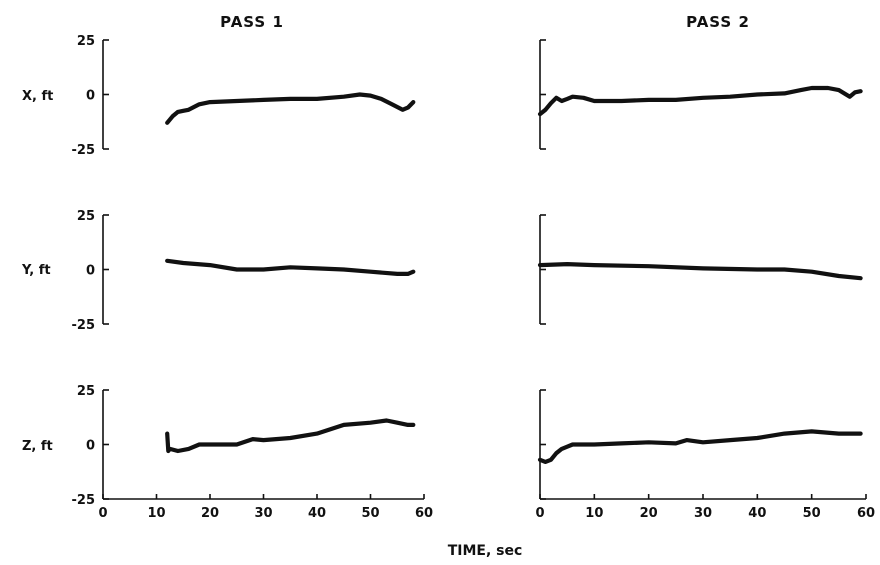 The width and height of the screenshot is (880, 565). What do you see at coordinates (317, 513) in the screenshot?
I see `panel-z-pass-1-x-tick-label: 40` at bounding box center [317, 513].